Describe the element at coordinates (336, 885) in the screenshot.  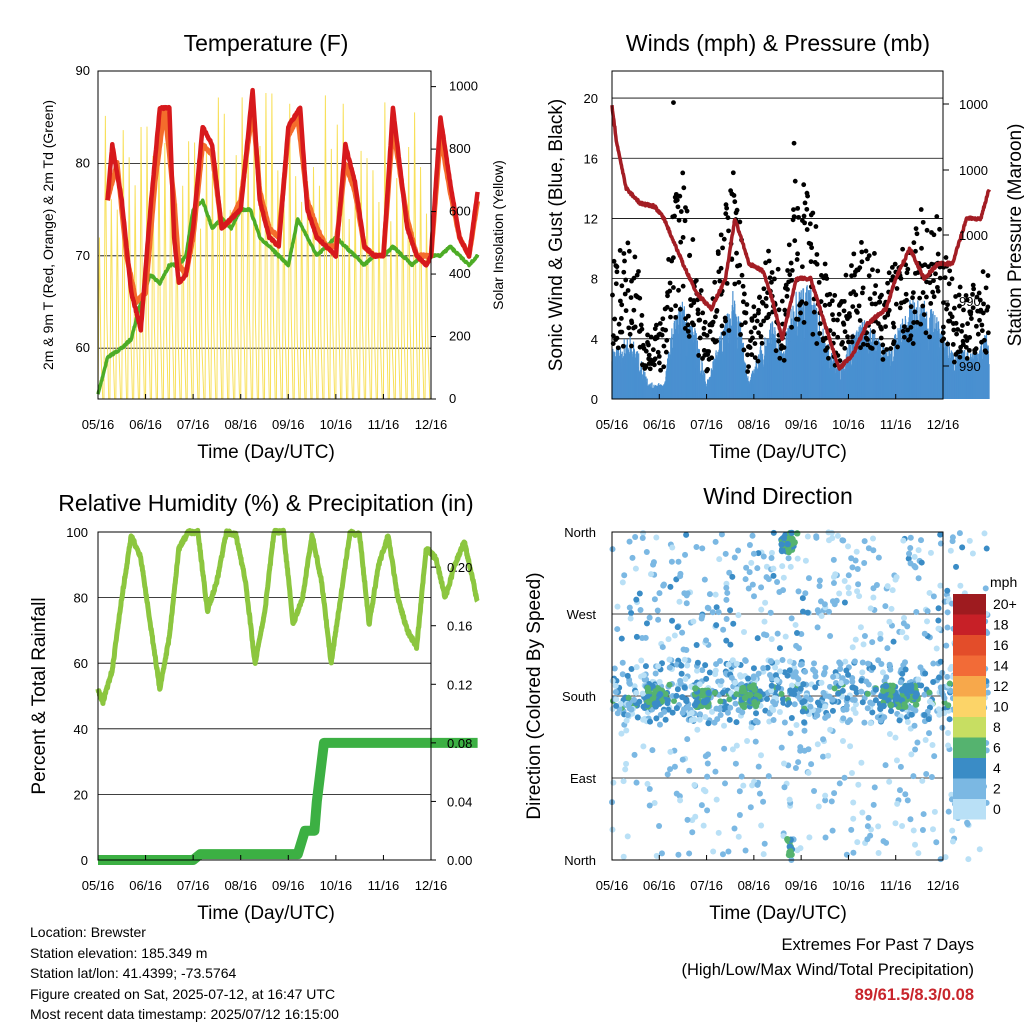
I see `rh-xtick-label: 10/16` at that location.